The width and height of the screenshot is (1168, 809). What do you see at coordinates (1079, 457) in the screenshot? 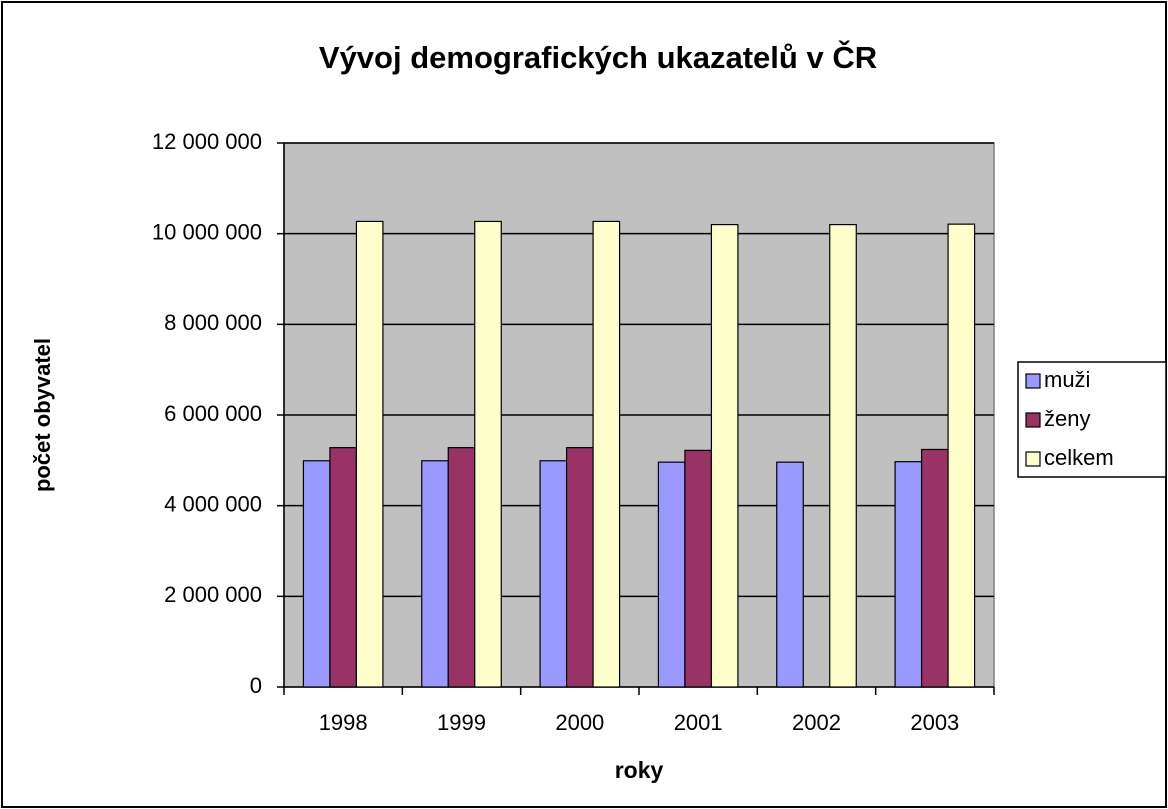
I see `legend-label: celkem` at bounding box center [1079, 457].